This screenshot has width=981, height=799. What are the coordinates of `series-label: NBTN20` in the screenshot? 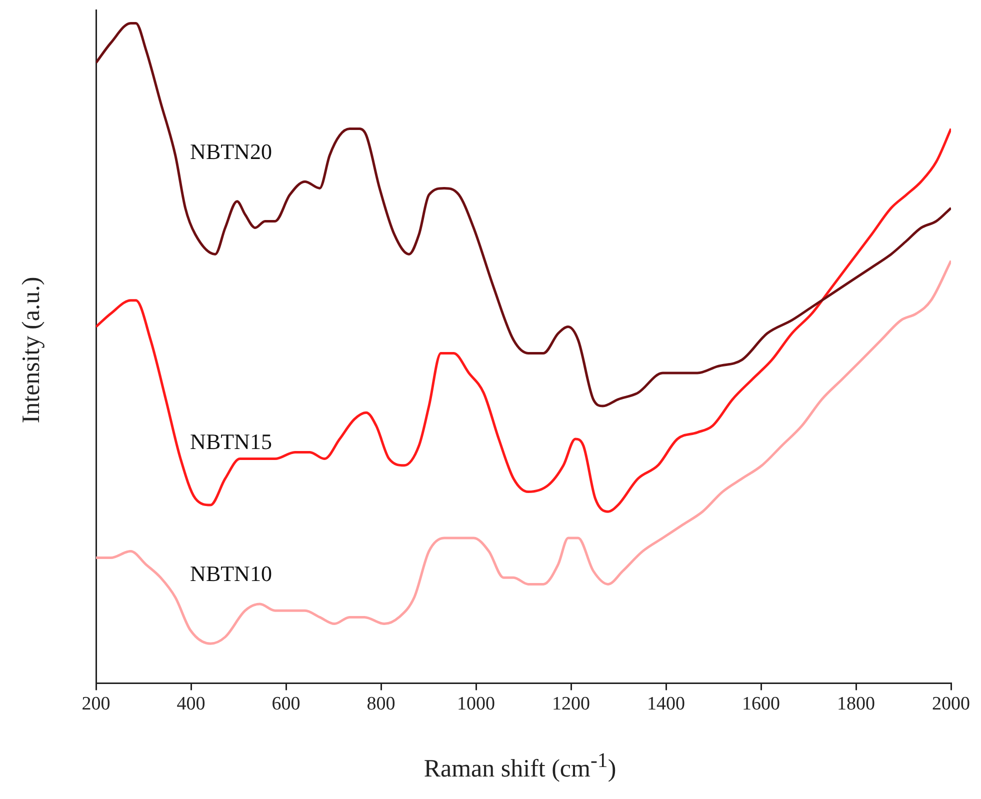 It's located at (231, 151).